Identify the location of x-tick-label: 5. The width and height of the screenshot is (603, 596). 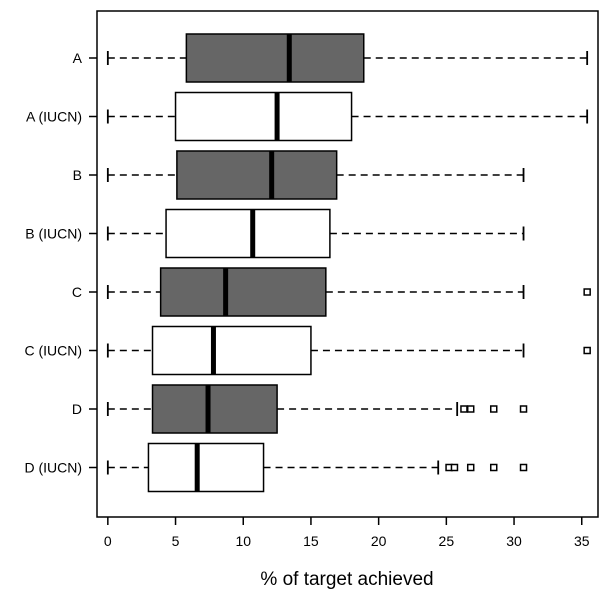
(176, 541).